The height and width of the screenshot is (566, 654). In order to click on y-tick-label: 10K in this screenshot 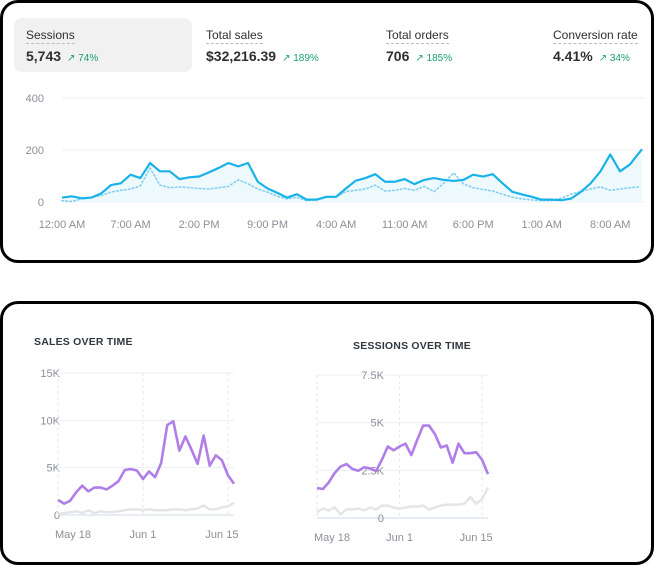, I will do `click(50, 421)`.